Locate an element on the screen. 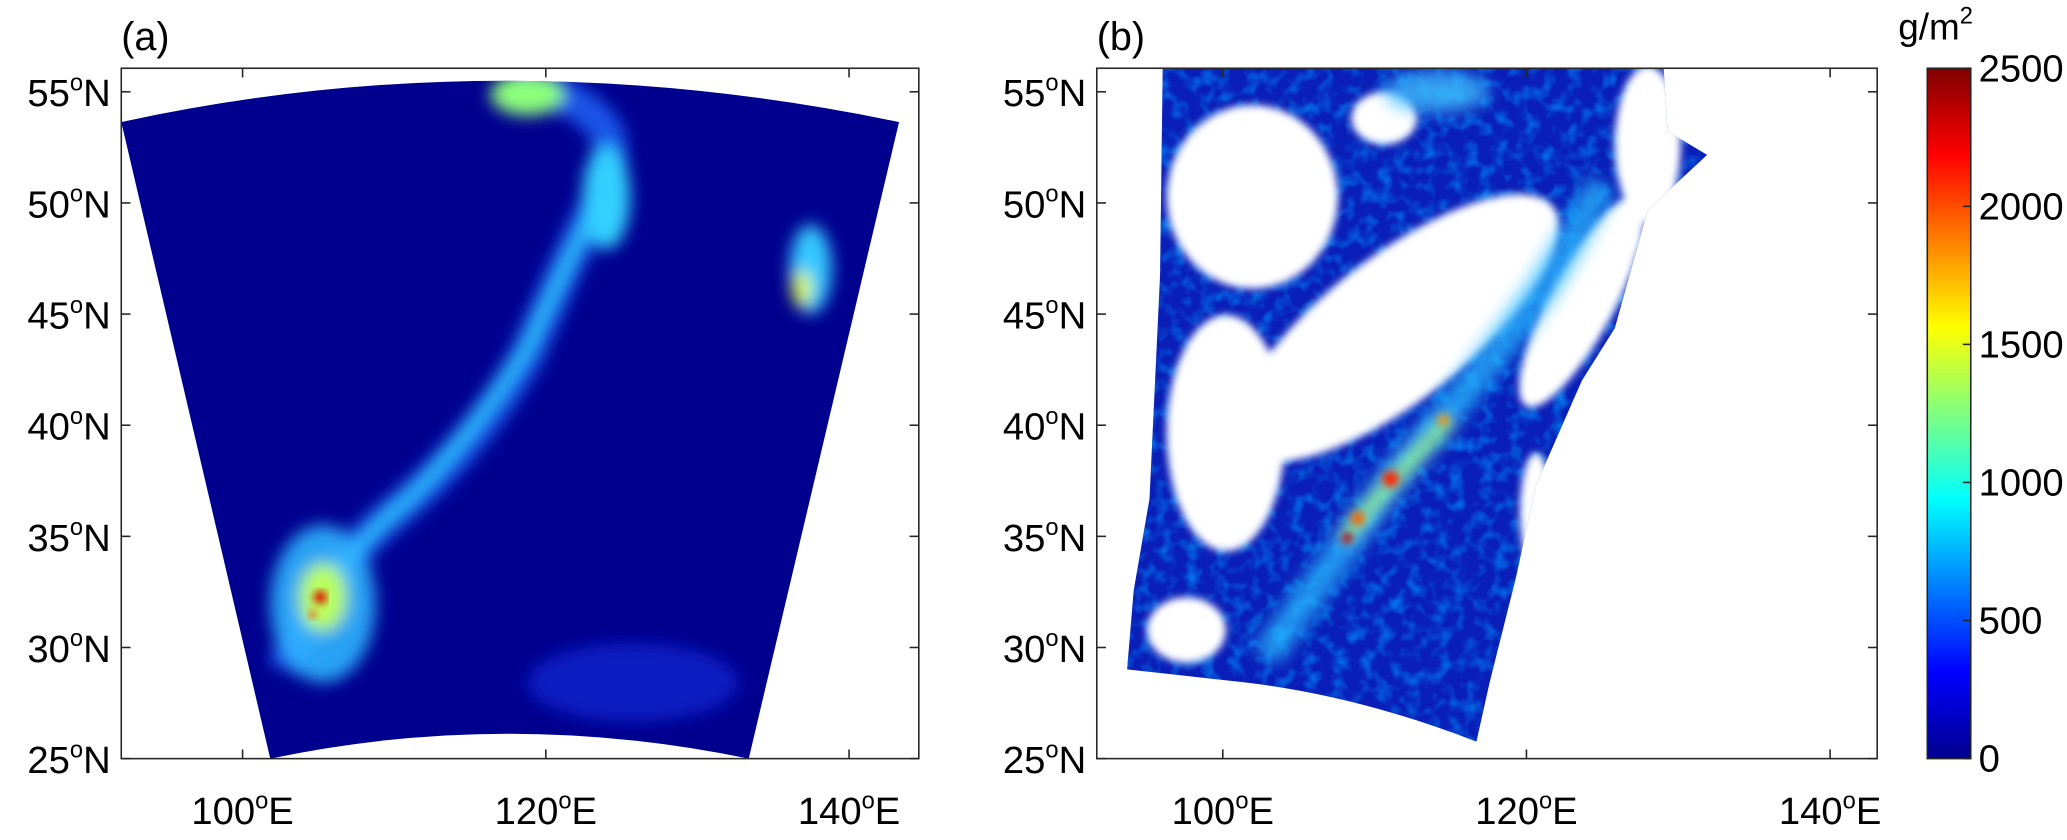  panel-label: (a) is located at coordinates (145, 37).